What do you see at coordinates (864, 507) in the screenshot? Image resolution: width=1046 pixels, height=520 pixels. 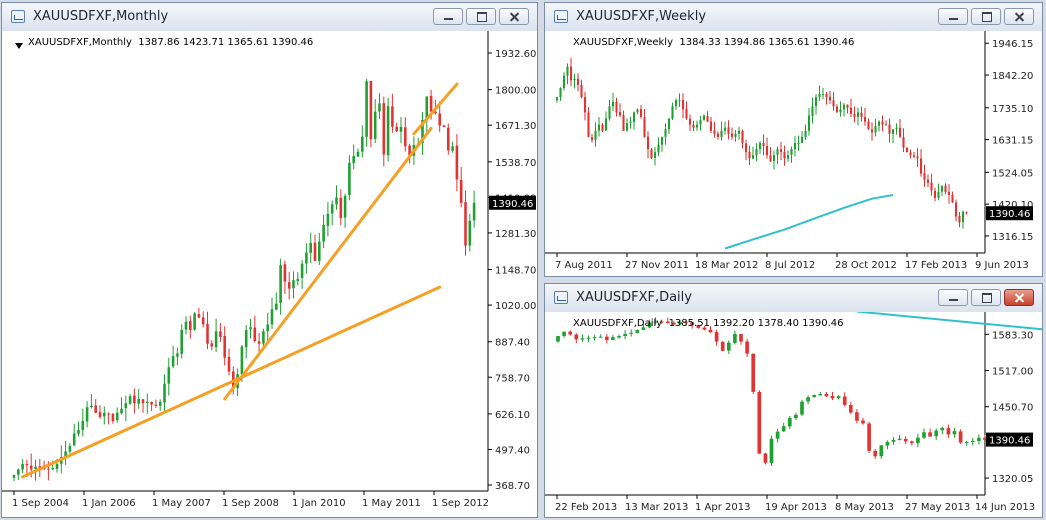 I see `daily-x-tick-label: 8 May 2013` at bounding box center [864, 507].